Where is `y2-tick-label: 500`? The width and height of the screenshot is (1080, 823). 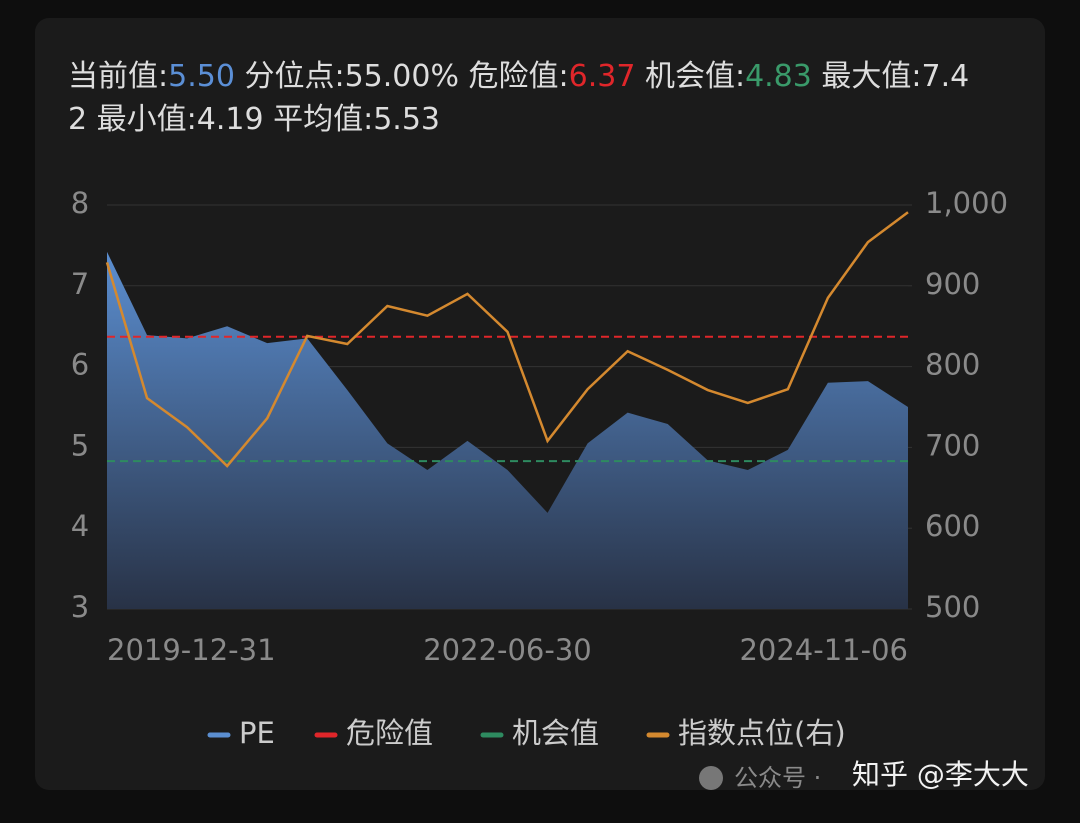 y2-tick-label: 500 is located at coordinates (952, 607).